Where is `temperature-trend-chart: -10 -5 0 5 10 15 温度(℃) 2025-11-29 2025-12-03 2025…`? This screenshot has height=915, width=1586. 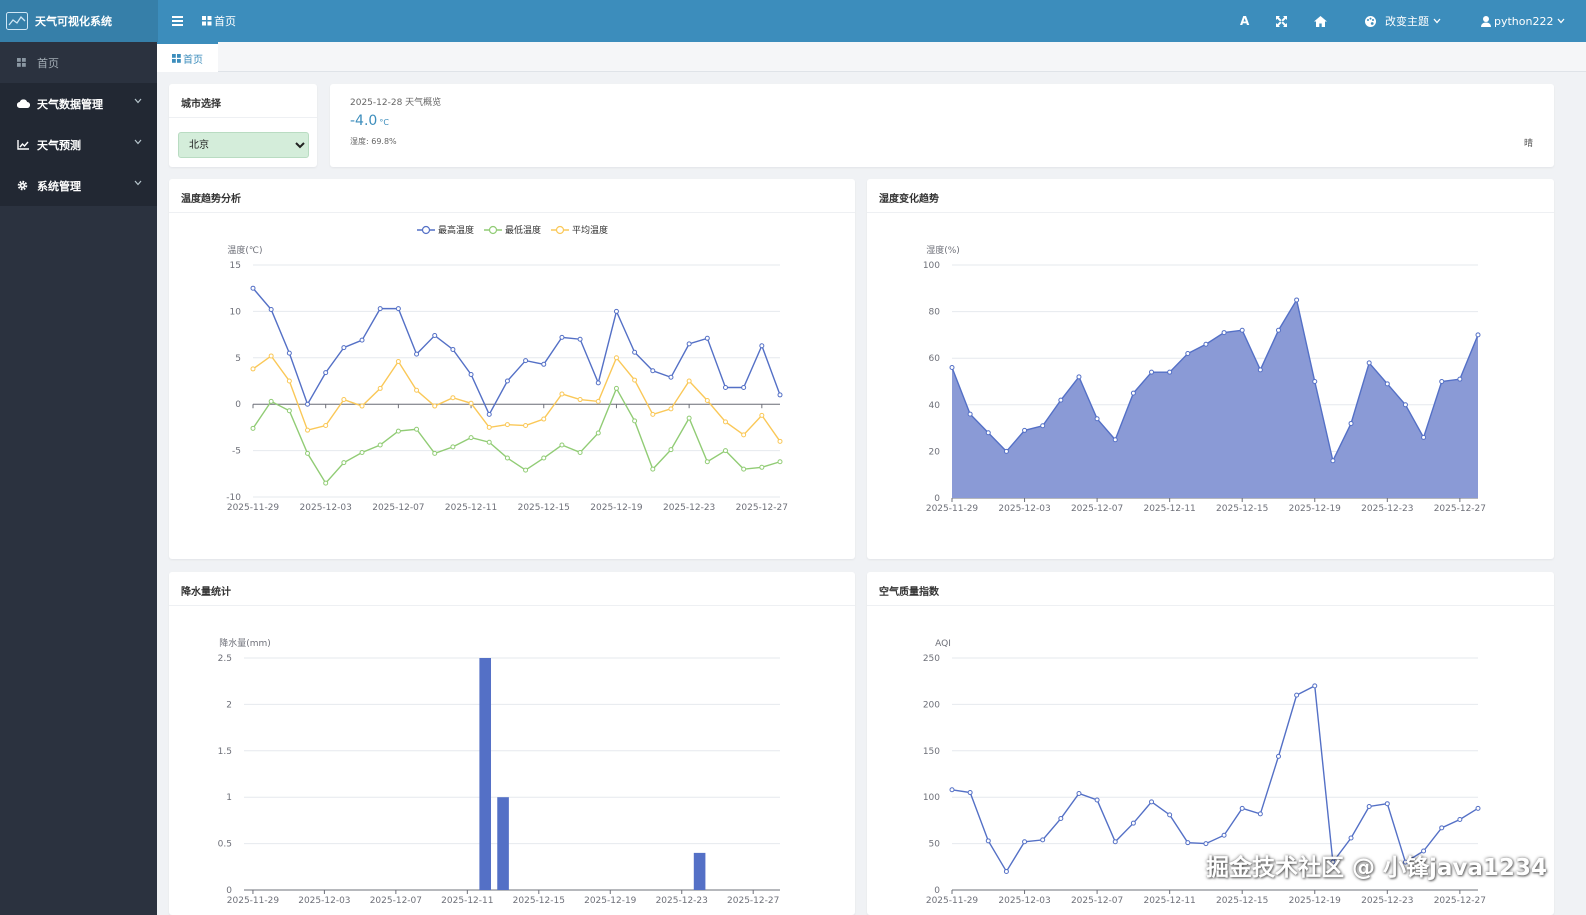 temperature-trend-chart: -10 -5 0 5 10 15 温度(℃) 2025-11-29 2025-12-03 2025… is located at coordinates (507, 368).